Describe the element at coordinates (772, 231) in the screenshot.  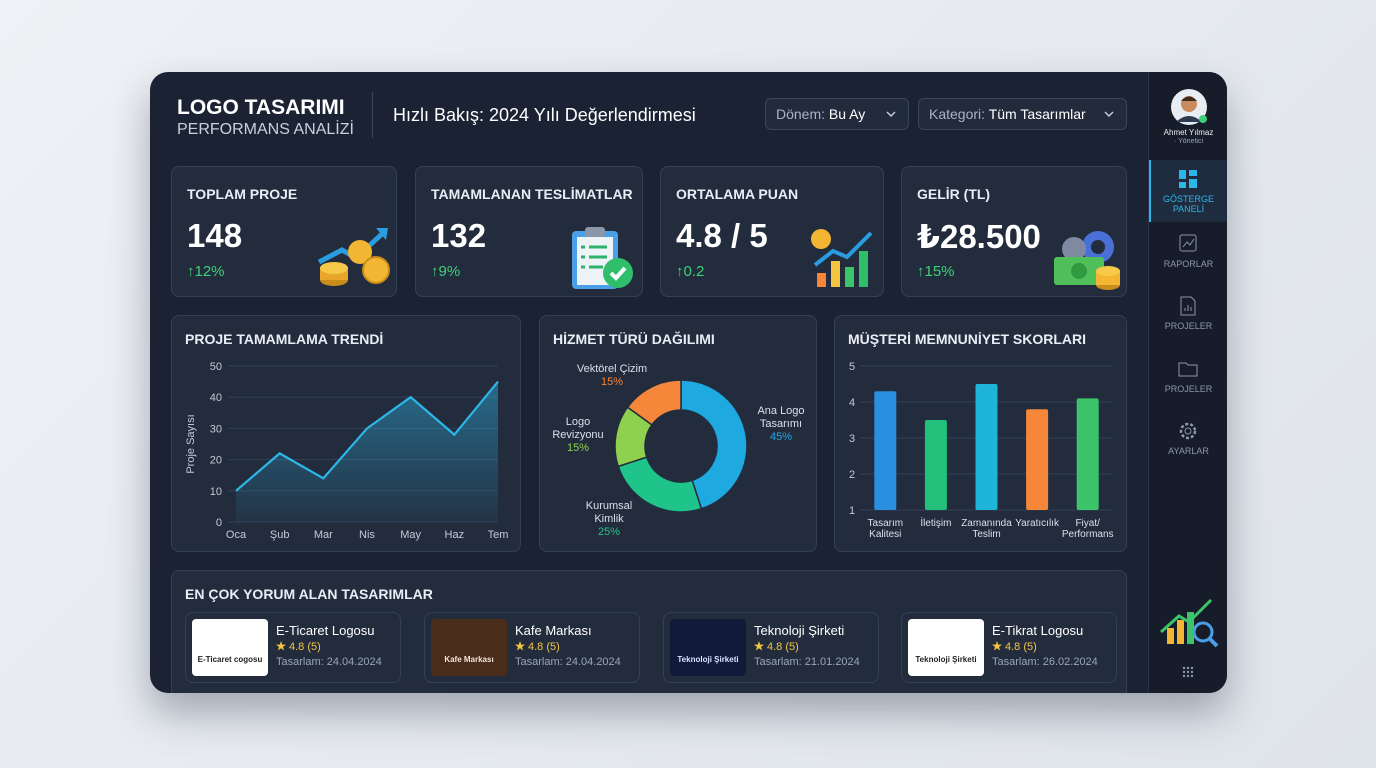
I see `kpi-card: ORTALAMA PUAN 4.8 / 5 ↑0.2` at that location.